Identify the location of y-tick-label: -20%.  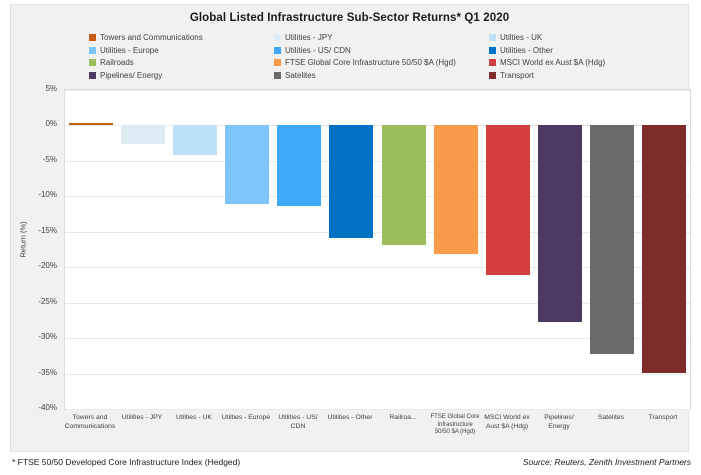
(47, 266).